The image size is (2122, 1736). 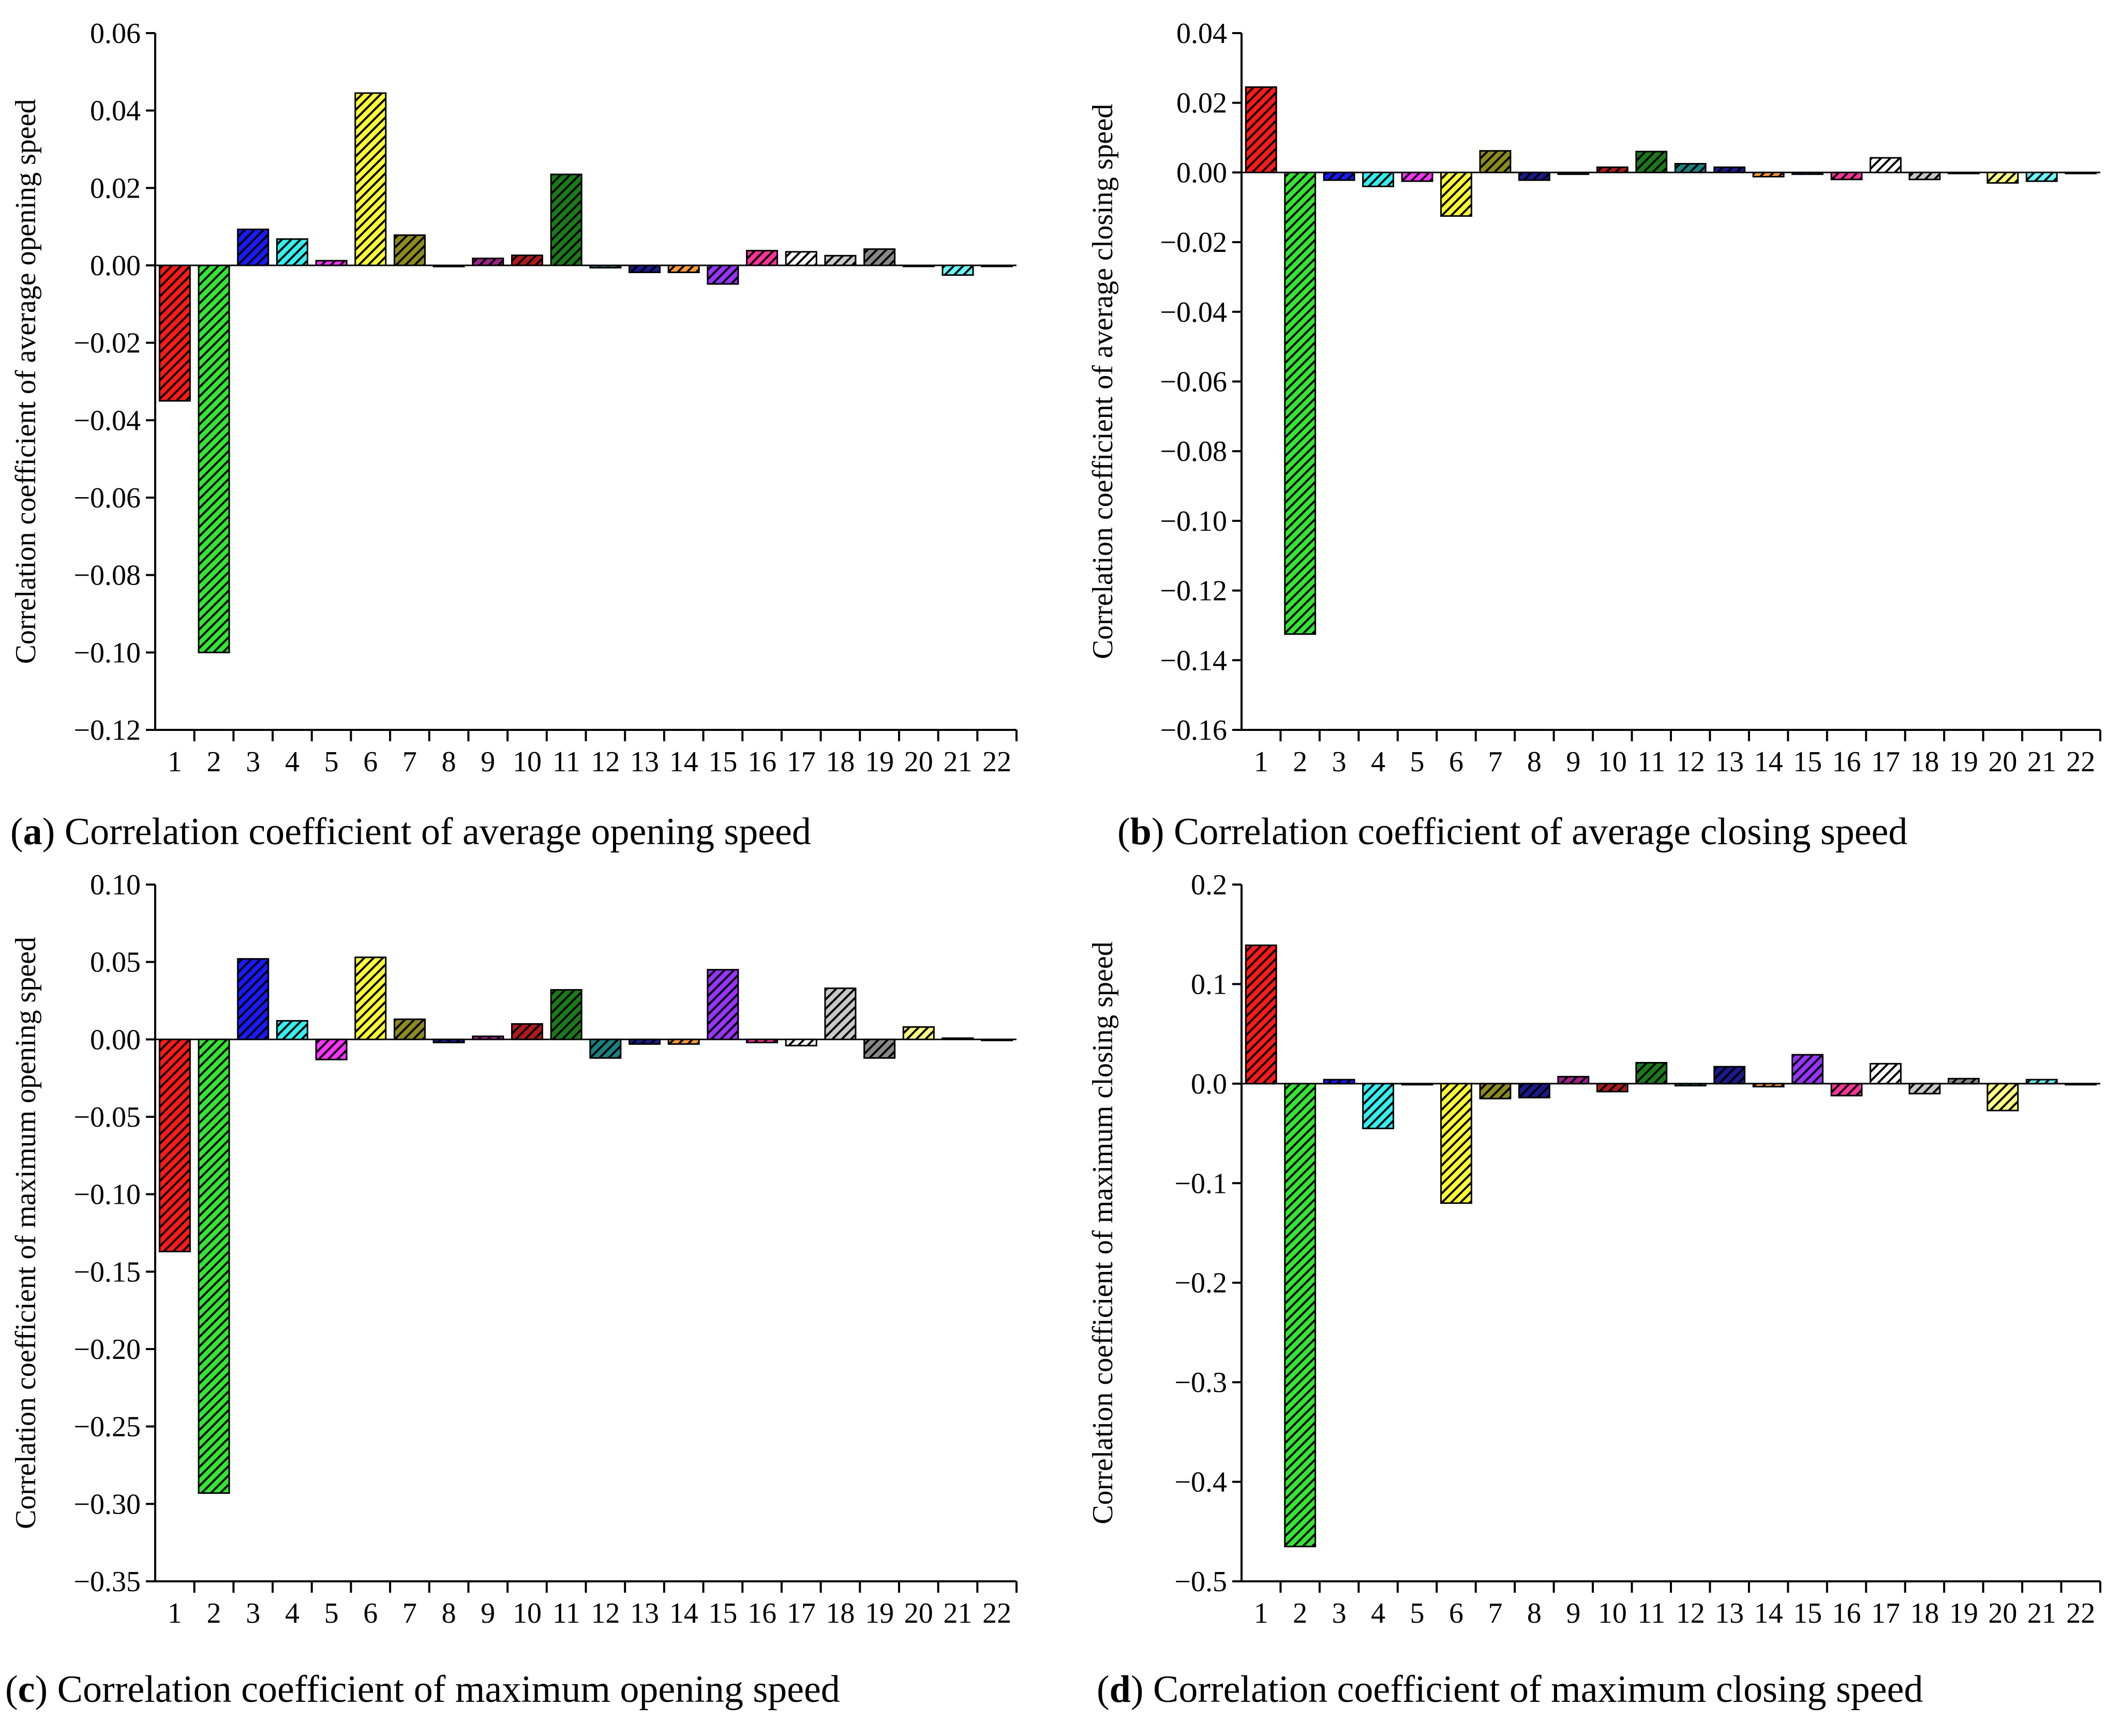 What do you see at coordinates (1193, 661) in the screenshot?
I see `y-tick-label: −0.14` at bounding box center [1193, 661].